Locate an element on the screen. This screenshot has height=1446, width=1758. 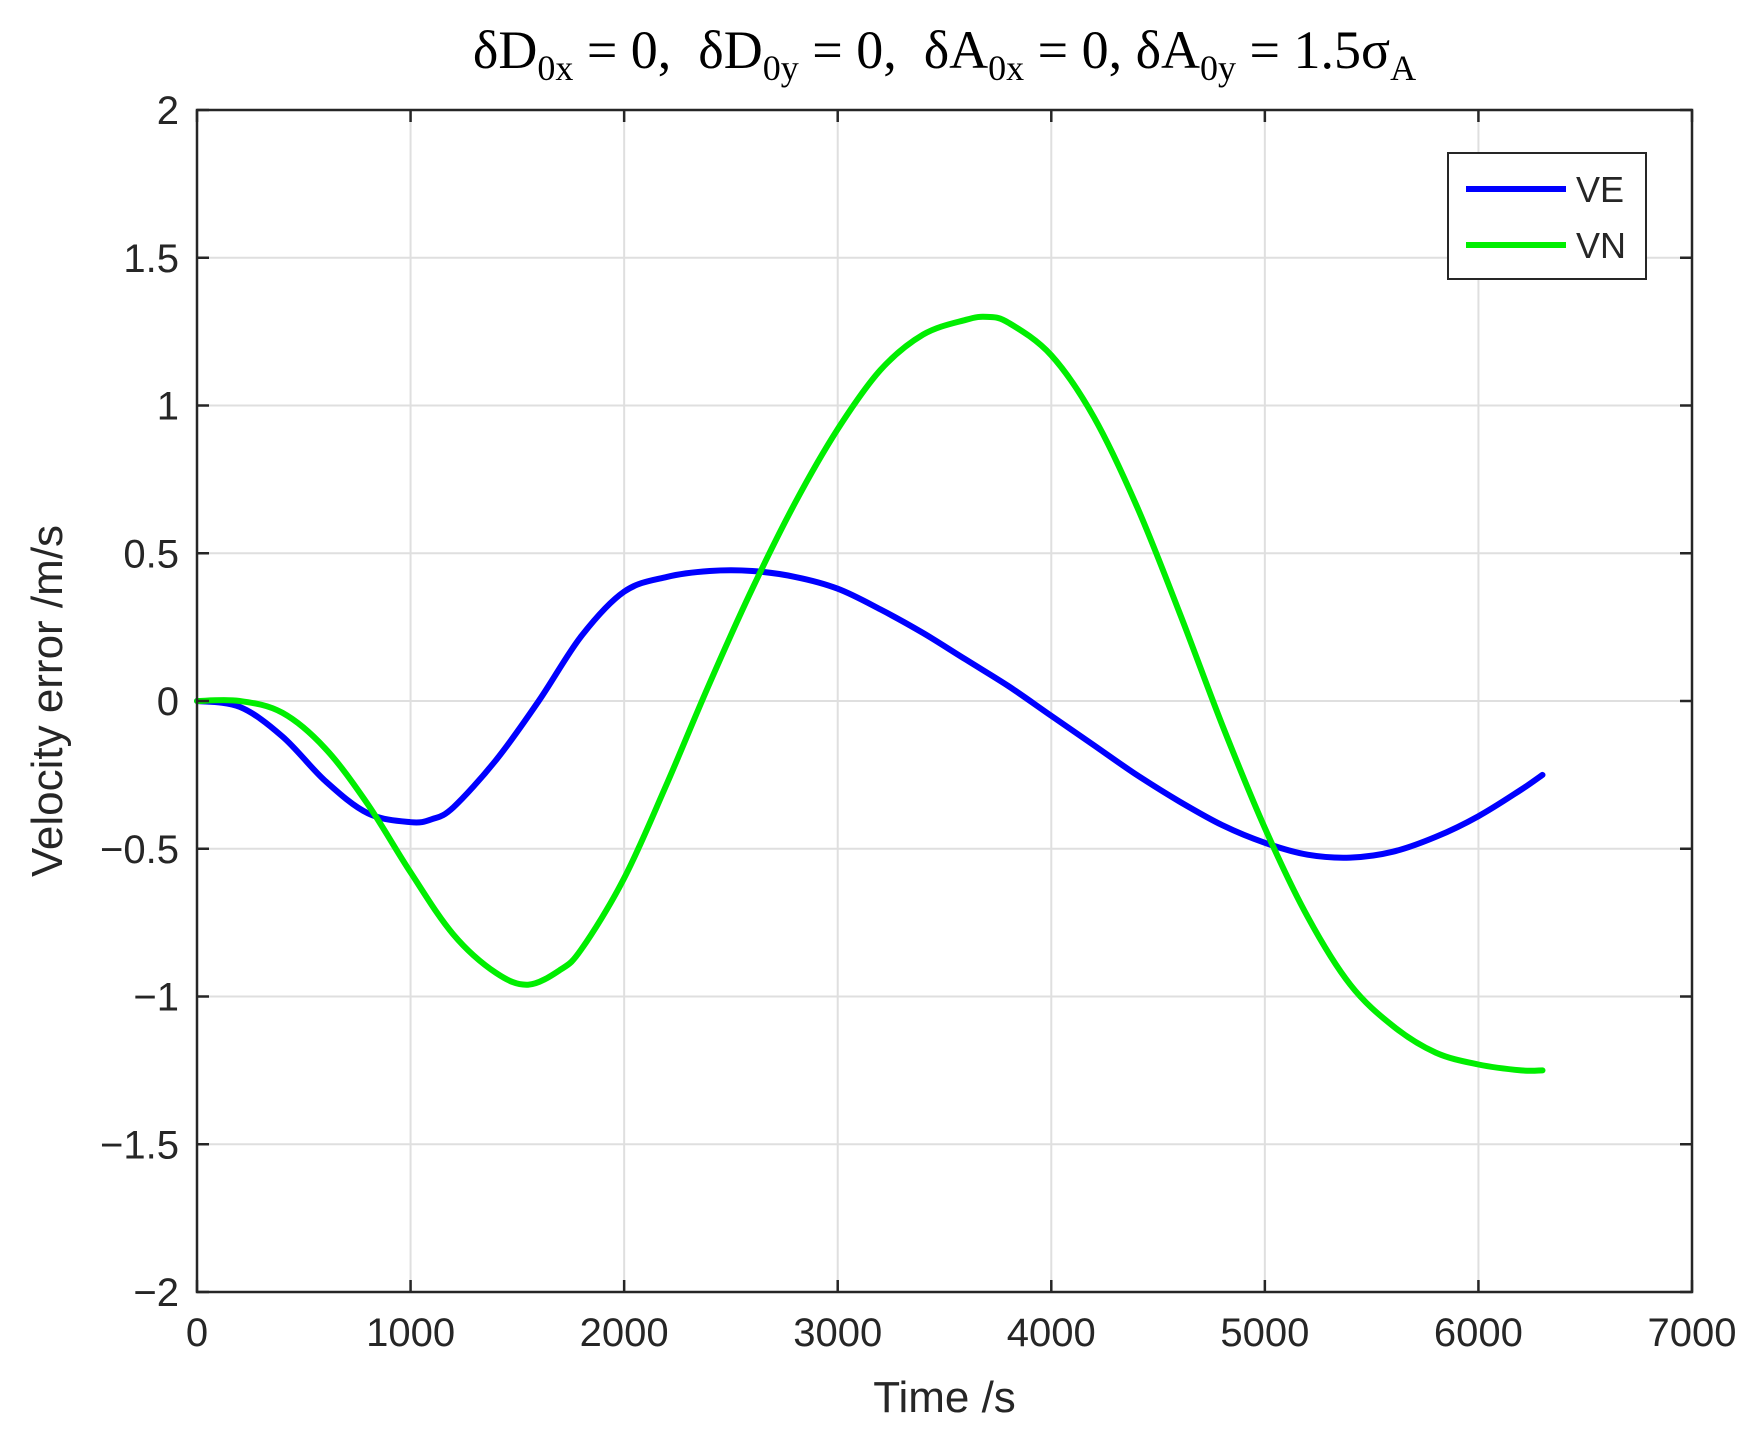
legend: VE VN is located at coordinates (1547, 216).